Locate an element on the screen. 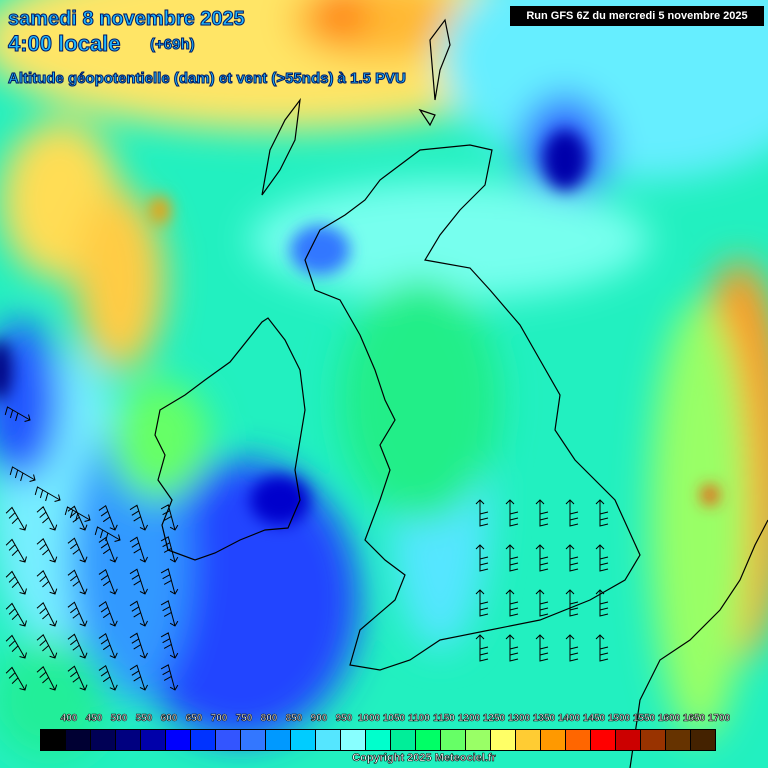  shetland-orkney is located at coordinates (434, 72).